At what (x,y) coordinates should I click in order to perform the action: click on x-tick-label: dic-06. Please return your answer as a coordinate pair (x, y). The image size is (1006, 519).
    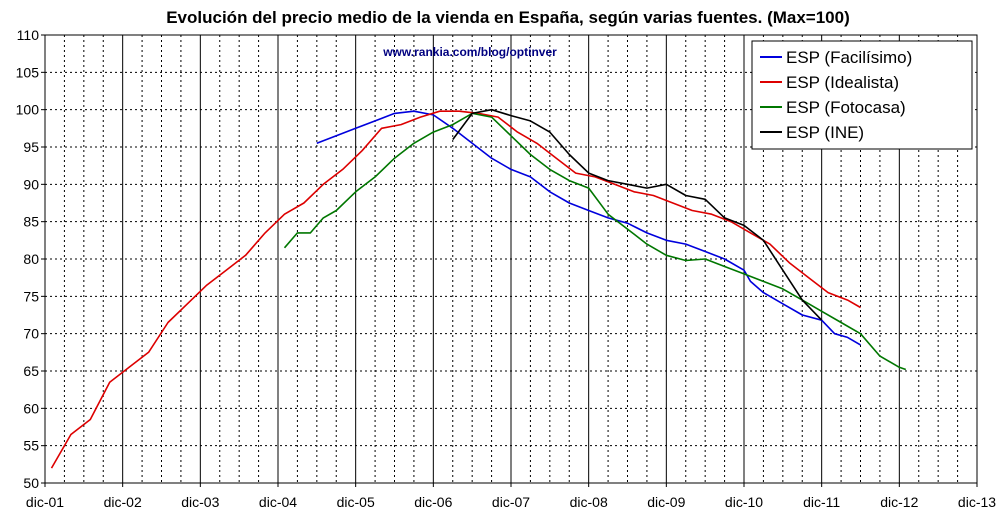
    Looking at the image, I should click on (433, 502).